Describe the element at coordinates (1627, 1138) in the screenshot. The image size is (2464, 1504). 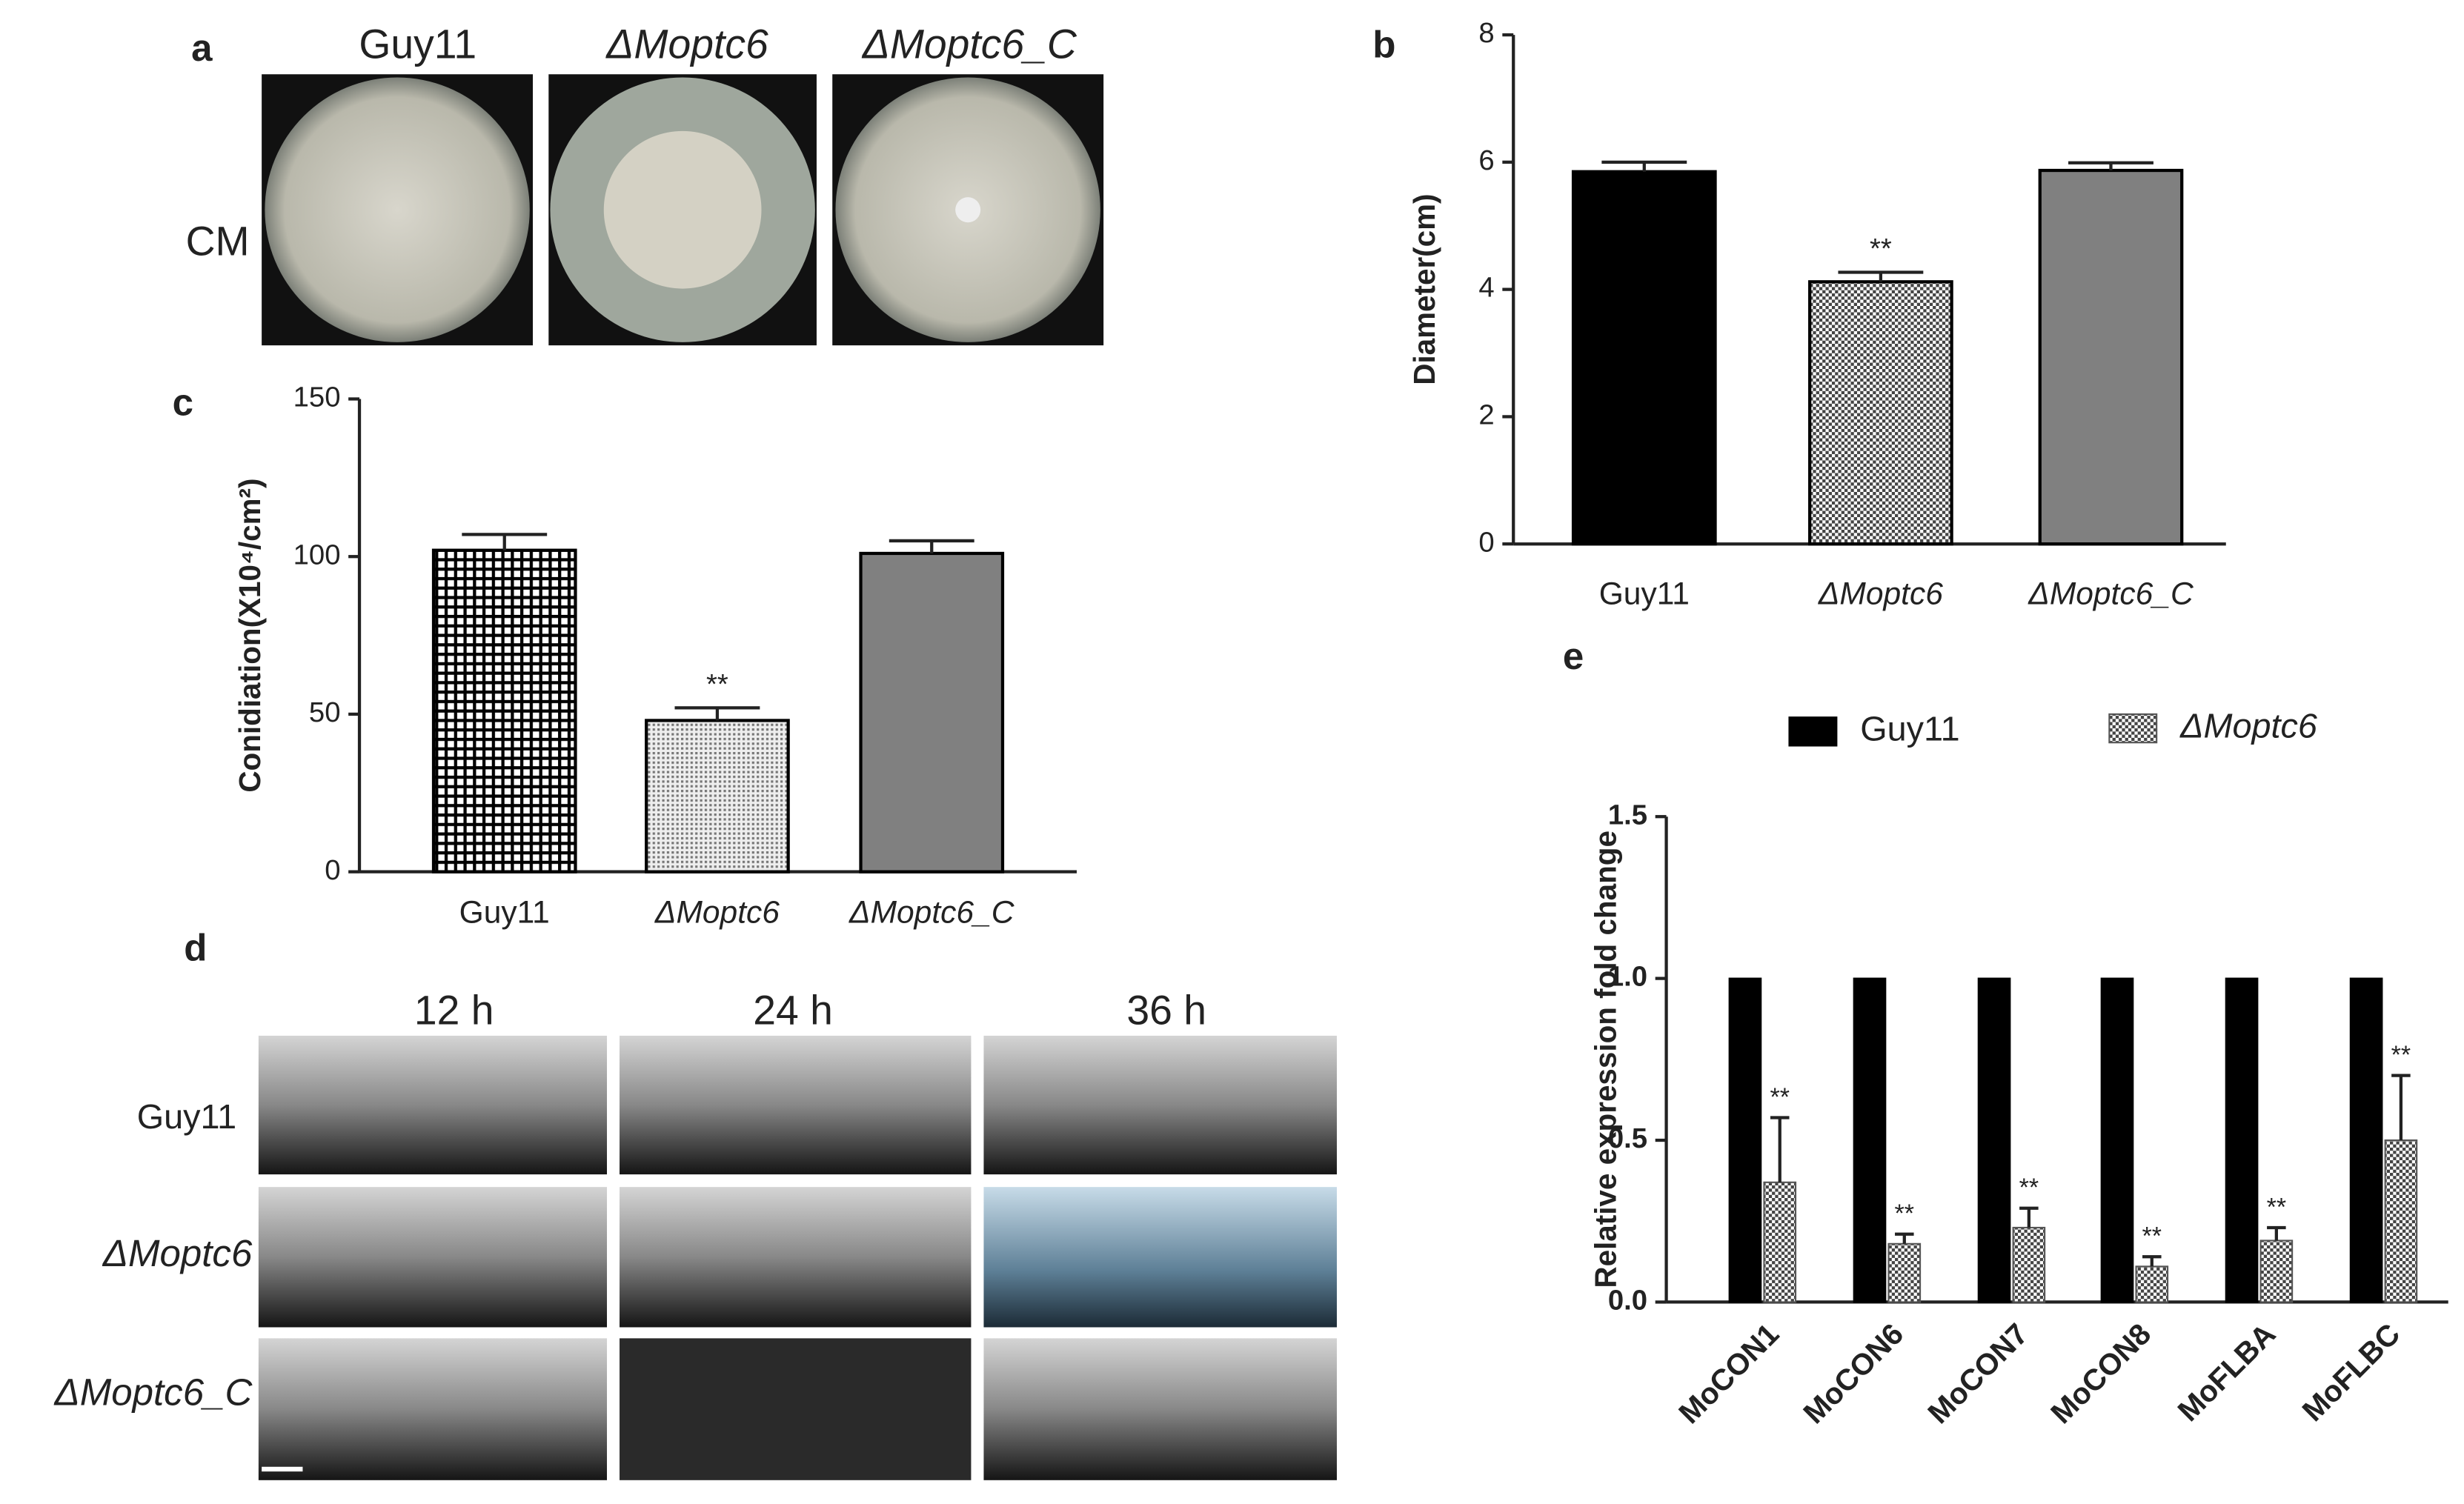
I see `y-tick-label: 0.5` at that location.